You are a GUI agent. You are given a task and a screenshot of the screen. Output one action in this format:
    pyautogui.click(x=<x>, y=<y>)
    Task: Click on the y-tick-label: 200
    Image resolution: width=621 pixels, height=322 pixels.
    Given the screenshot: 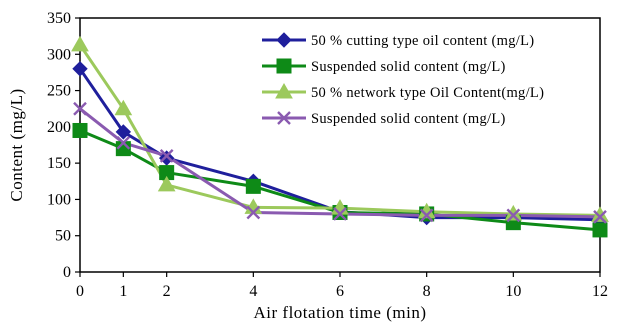 What is the action you would take?
    pyautogui.click(x=59, y=127)
    